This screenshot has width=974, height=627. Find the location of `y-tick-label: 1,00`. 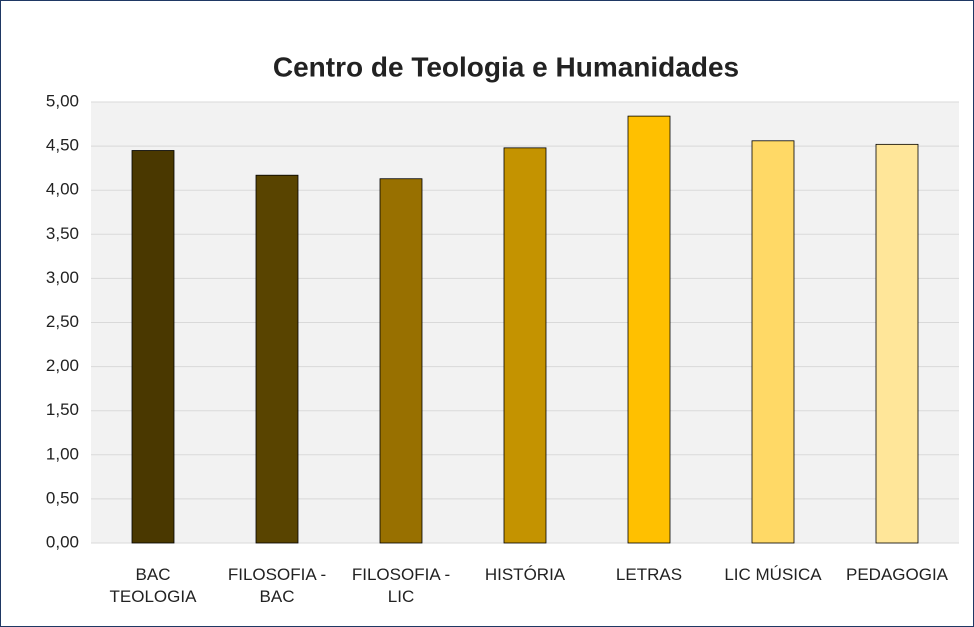

y-tick-label: 1,00 is located at coordinates (62, 453).